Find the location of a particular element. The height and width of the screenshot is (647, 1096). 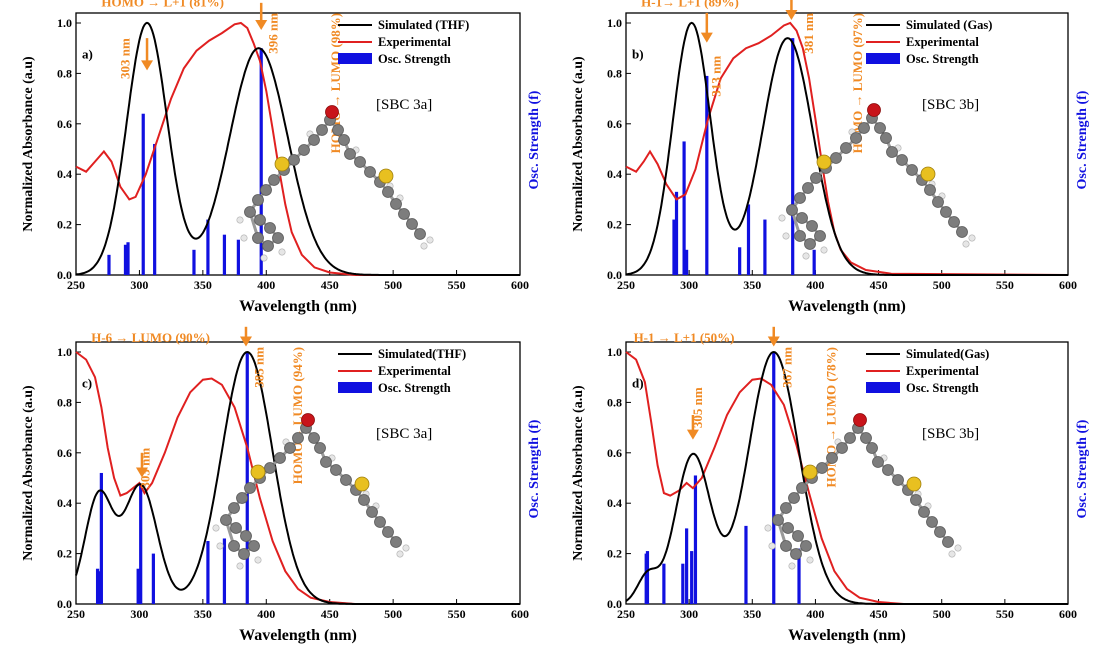

compound-label: [SBC 3a] is located at coordinates (404, 434).